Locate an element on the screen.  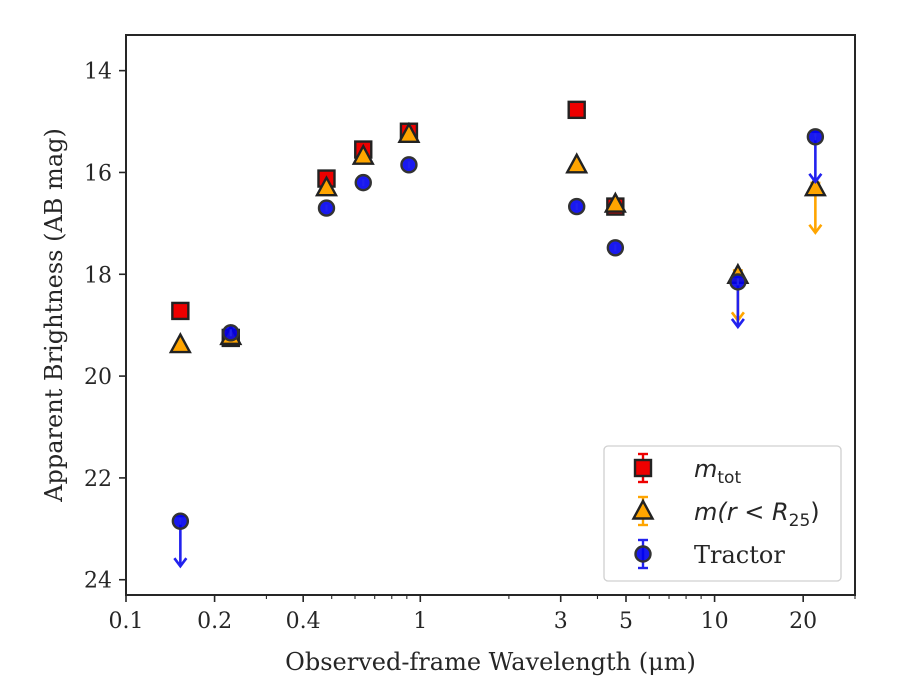
x-tick-label: 0.2 is located at coordinates (214, 621).